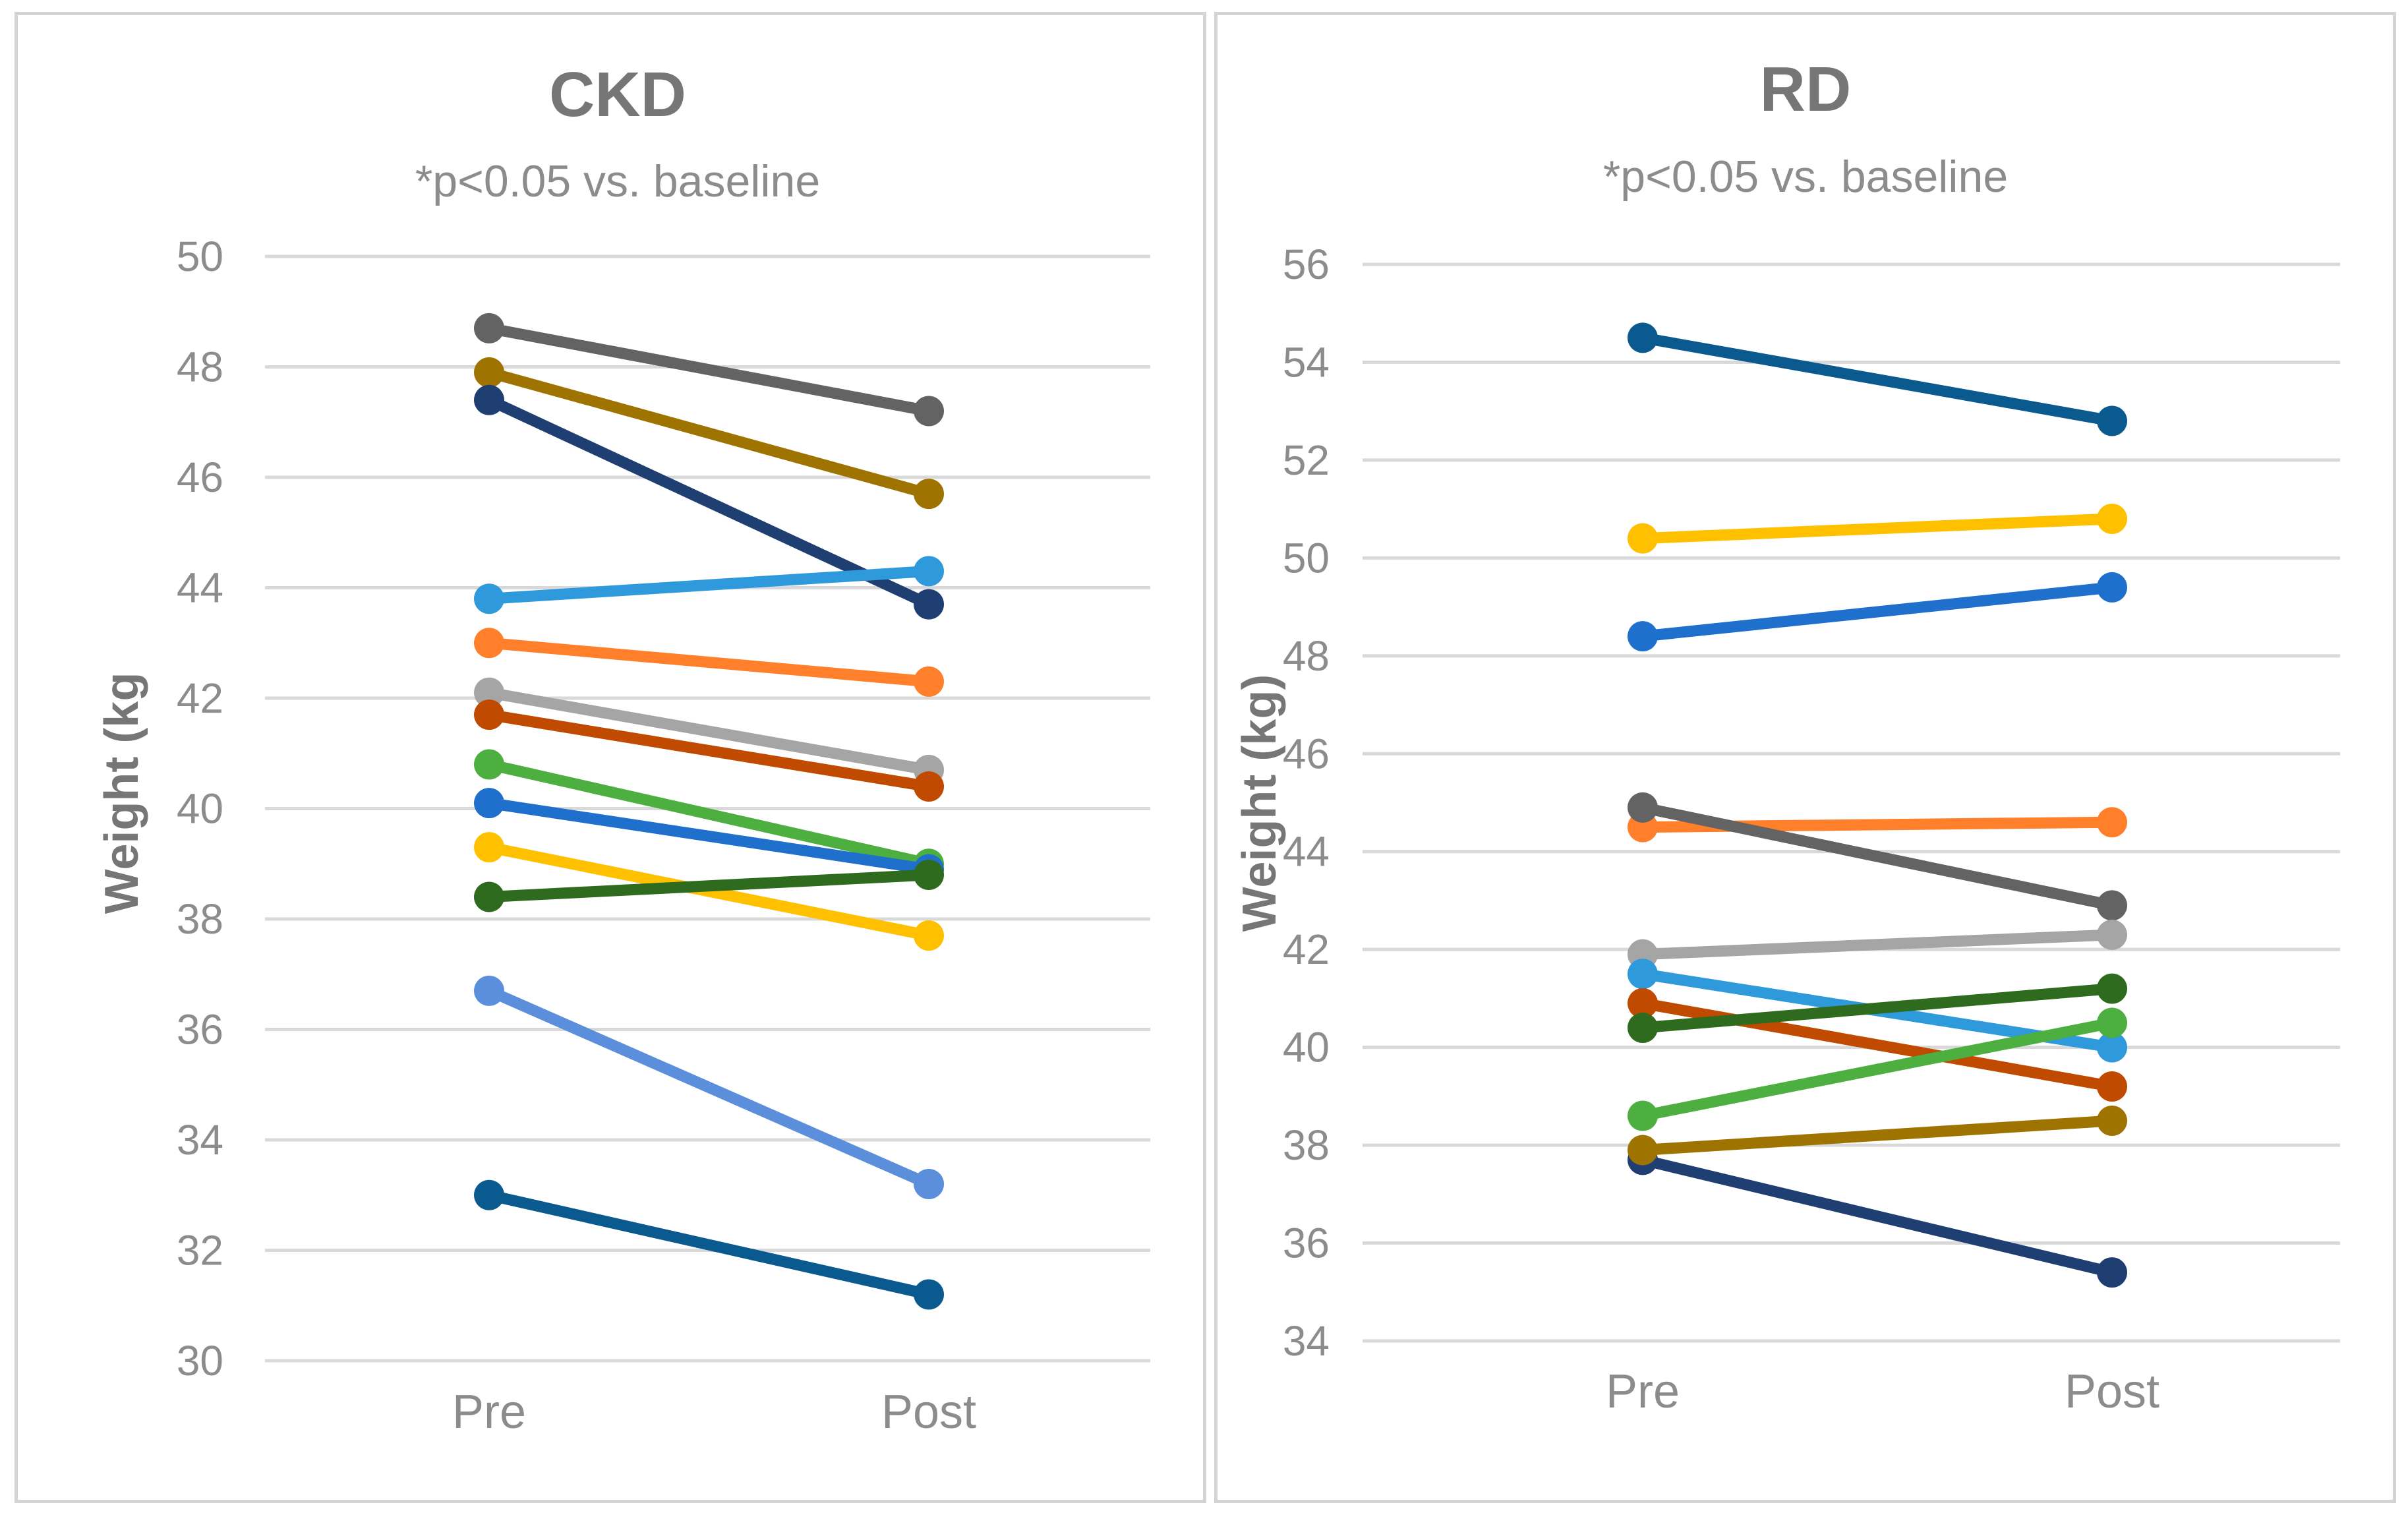 Image resolution: width=2408 pixels, height=1513 pixels. I want to click on series-s10, so click(1877, 1069).